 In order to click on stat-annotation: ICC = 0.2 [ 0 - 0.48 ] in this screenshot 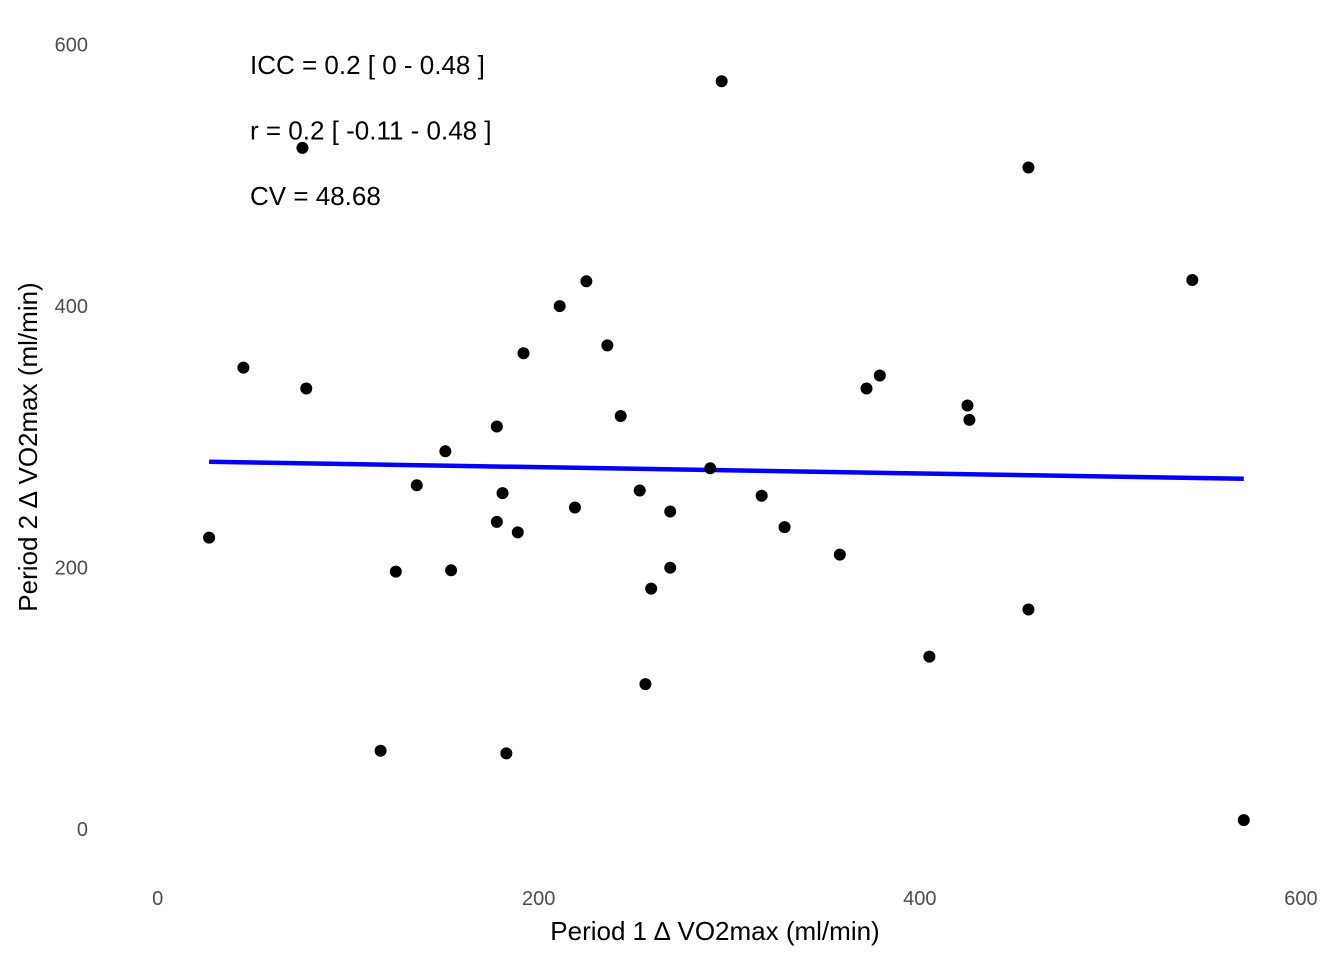, I will do `click(367, 65)`.